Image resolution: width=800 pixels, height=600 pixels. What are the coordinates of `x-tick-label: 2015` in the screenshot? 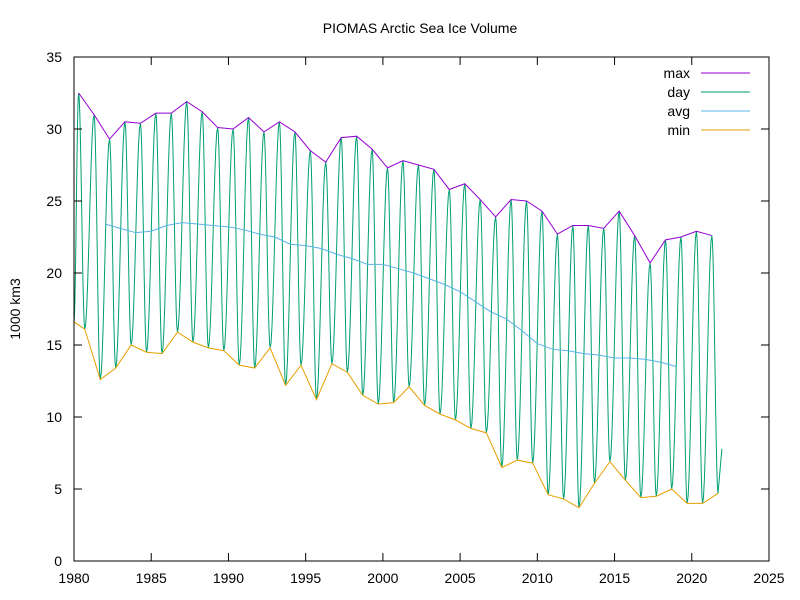 It's located at (614, 578).